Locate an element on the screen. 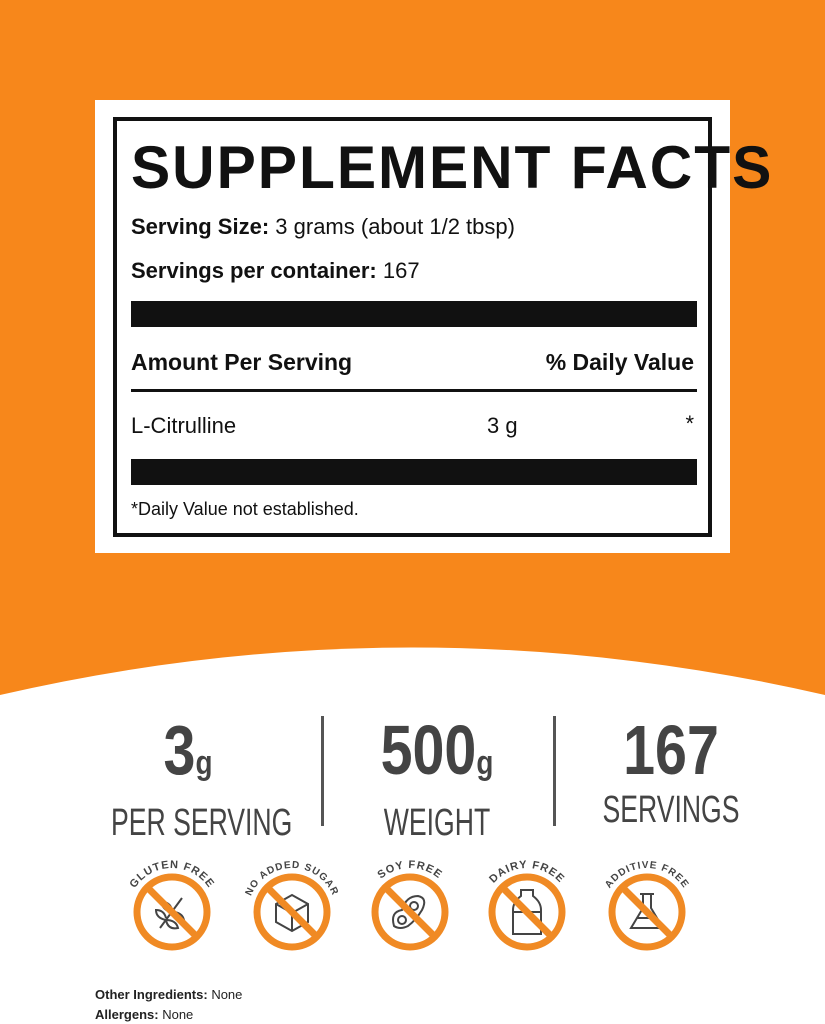  other-ingredients: Other Ingredients: None is located at coordinates (168, 994).